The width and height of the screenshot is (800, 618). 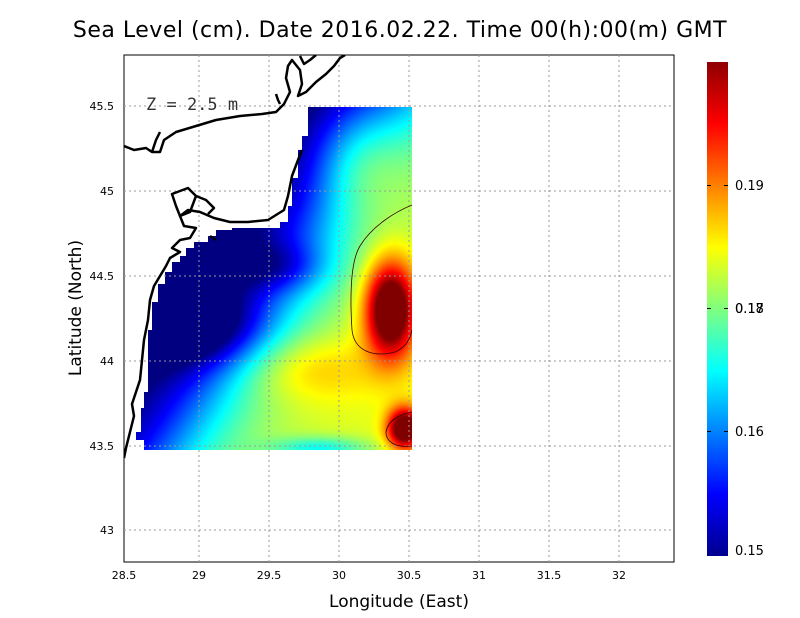 What do you see at coordinates (749, 551) in the screenshot?
I see `colorbar-tick-label: 0.15` at bounding box center [749, 551].